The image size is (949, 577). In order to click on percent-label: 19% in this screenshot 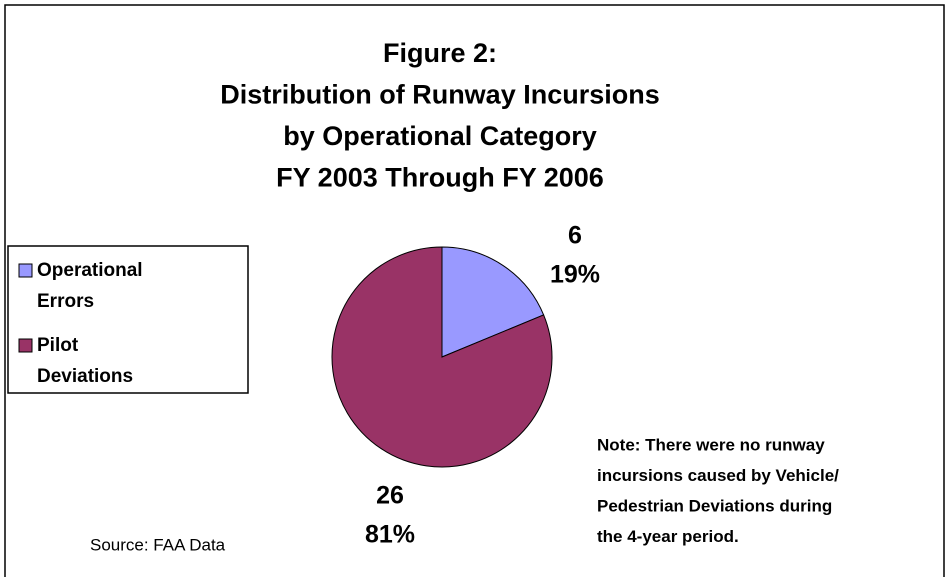, I will do `click(575, 275)`.